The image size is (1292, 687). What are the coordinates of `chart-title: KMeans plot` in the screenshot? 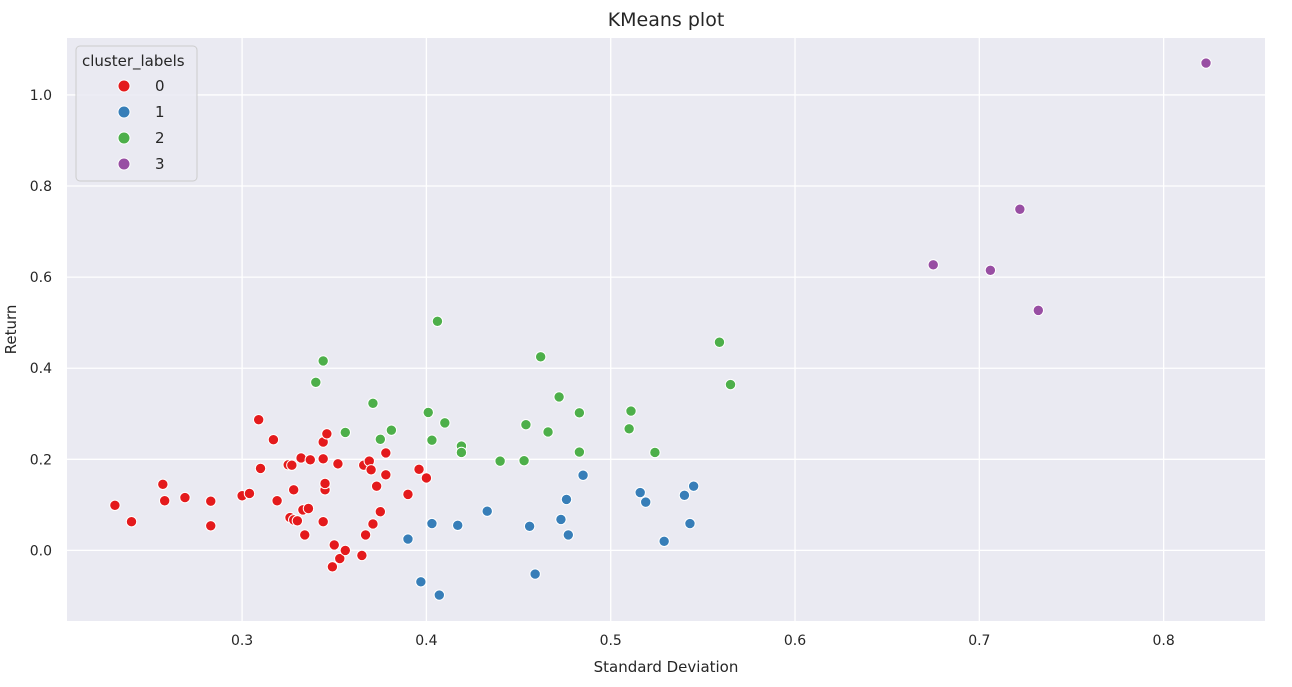 It's located at (666, 20).